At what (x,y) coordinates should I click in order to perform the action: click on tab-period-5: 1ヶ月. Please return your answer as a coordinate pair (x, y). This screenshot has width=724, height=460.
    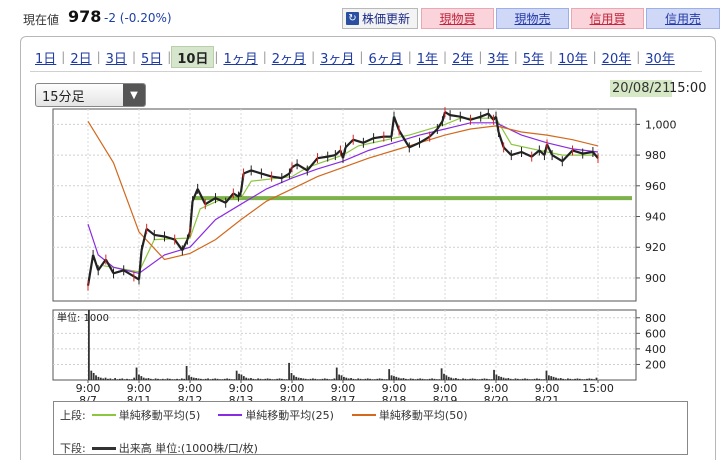
    Looking at the image, I should click on (240, 59).